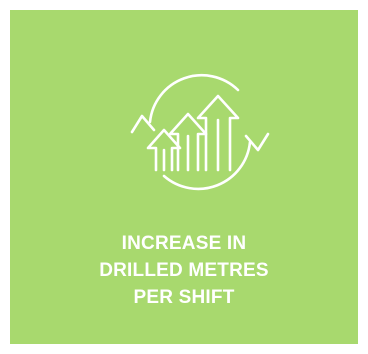 This screenshot has height=354, width=368. What do you see at coordinates (184, 297) in the screenshot?
I see `caption-line-3: PER SHIFT` at bounding box center [184, 297].